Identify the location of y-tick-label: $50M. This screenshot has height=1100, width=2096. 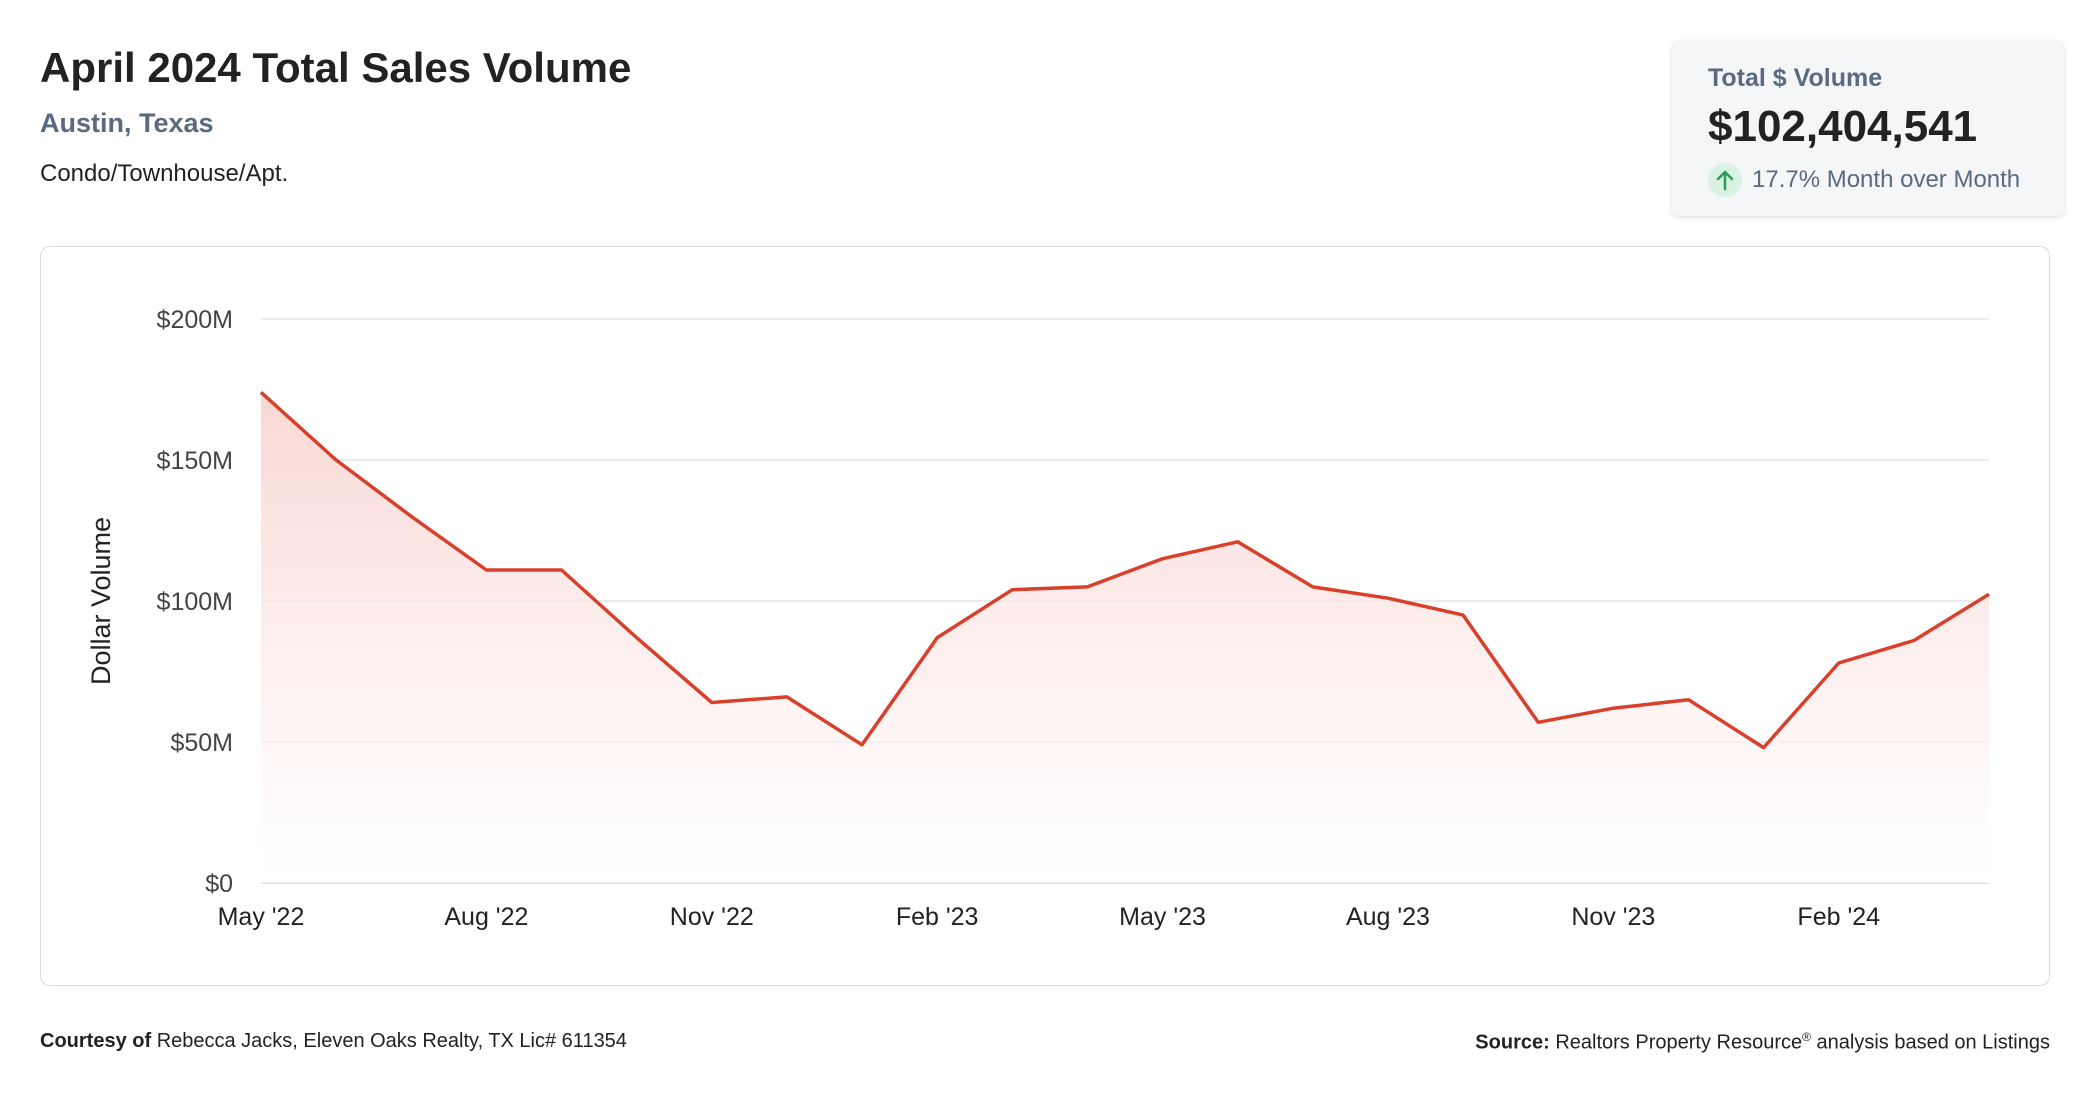
(201, 743).